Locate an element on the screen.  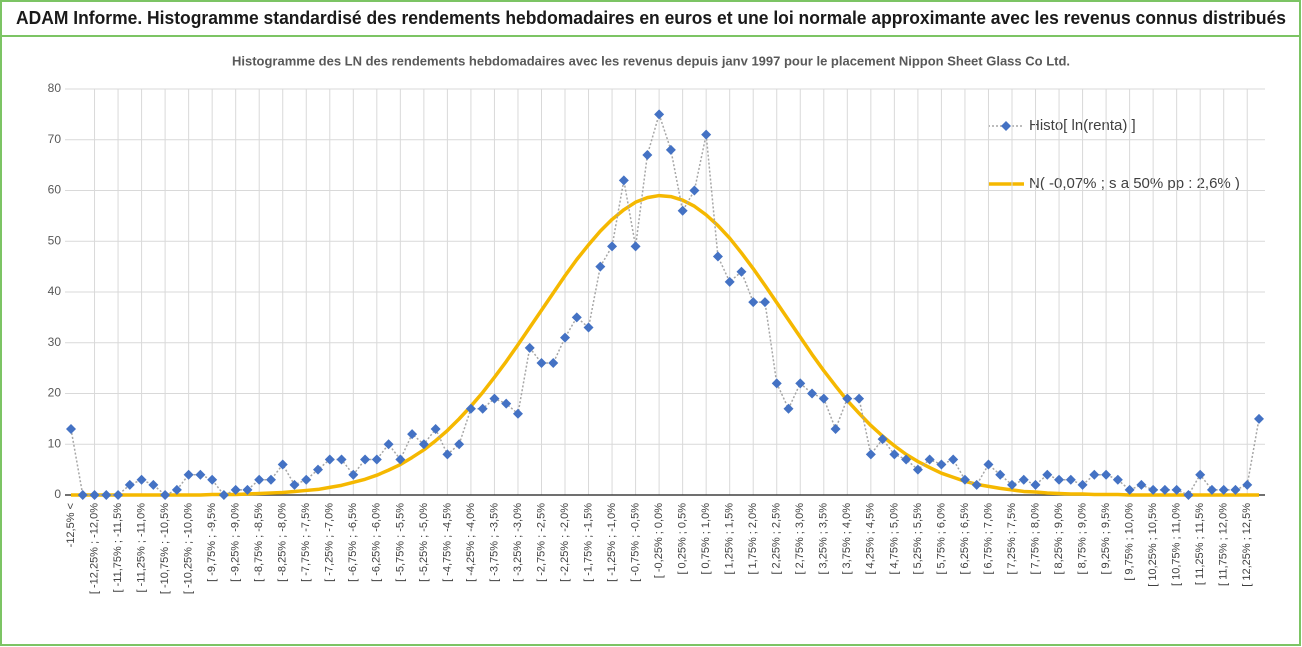
x-tick-label: [ 10,75% ; 11,0% is located at coordinates (1177, 544).